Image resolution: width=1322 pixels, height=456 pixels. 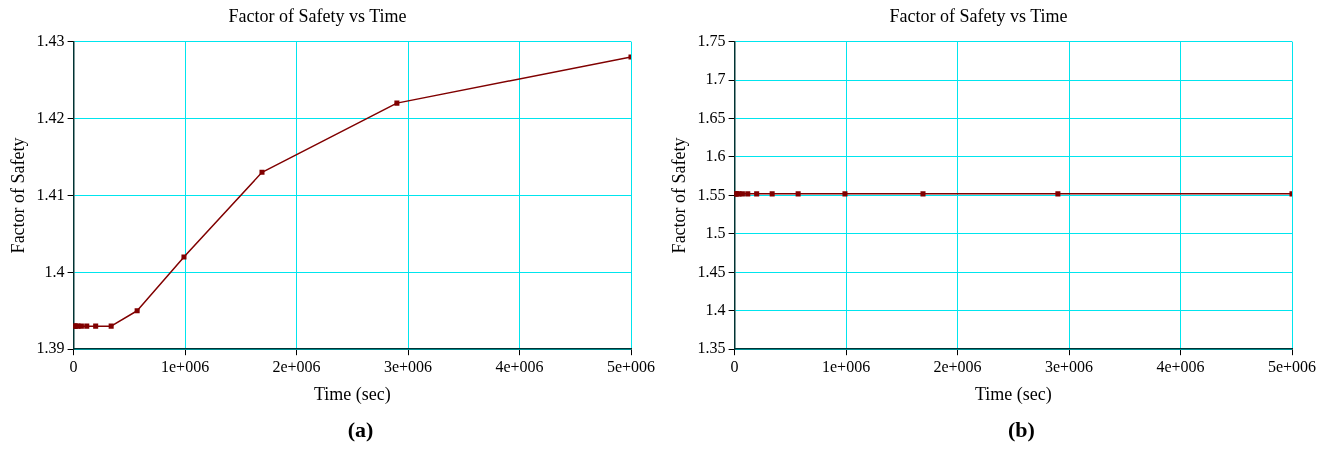 What do you see at coordinates (711, 348) in the screenshot?
I see `y-tick-label: 1.35` at bounding box center [711, 348].